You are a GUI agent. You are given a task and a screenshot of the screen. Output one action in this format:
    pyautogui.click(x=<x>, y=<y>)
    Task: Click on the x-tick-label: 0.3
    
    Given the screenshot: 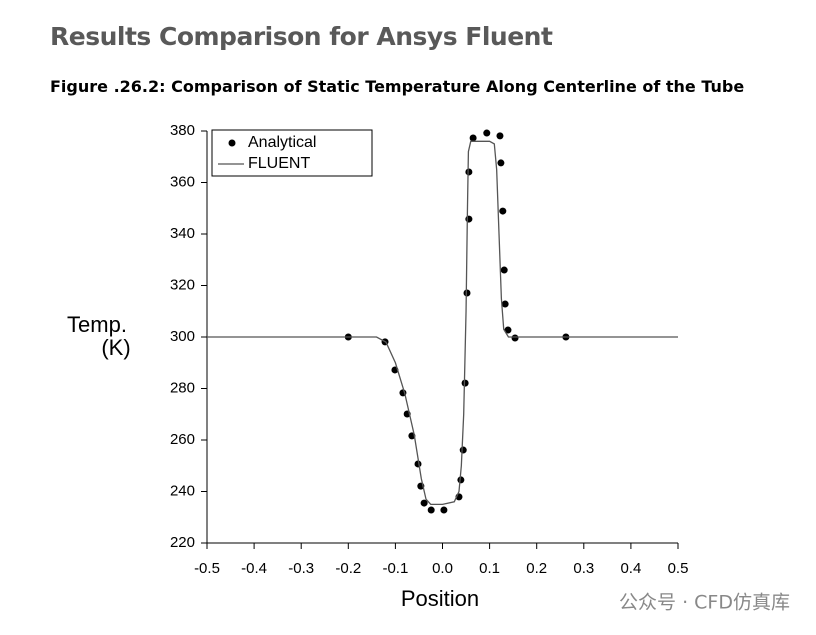 What is the action you would take?
    pyautogui.click(x=583, y=568)
    